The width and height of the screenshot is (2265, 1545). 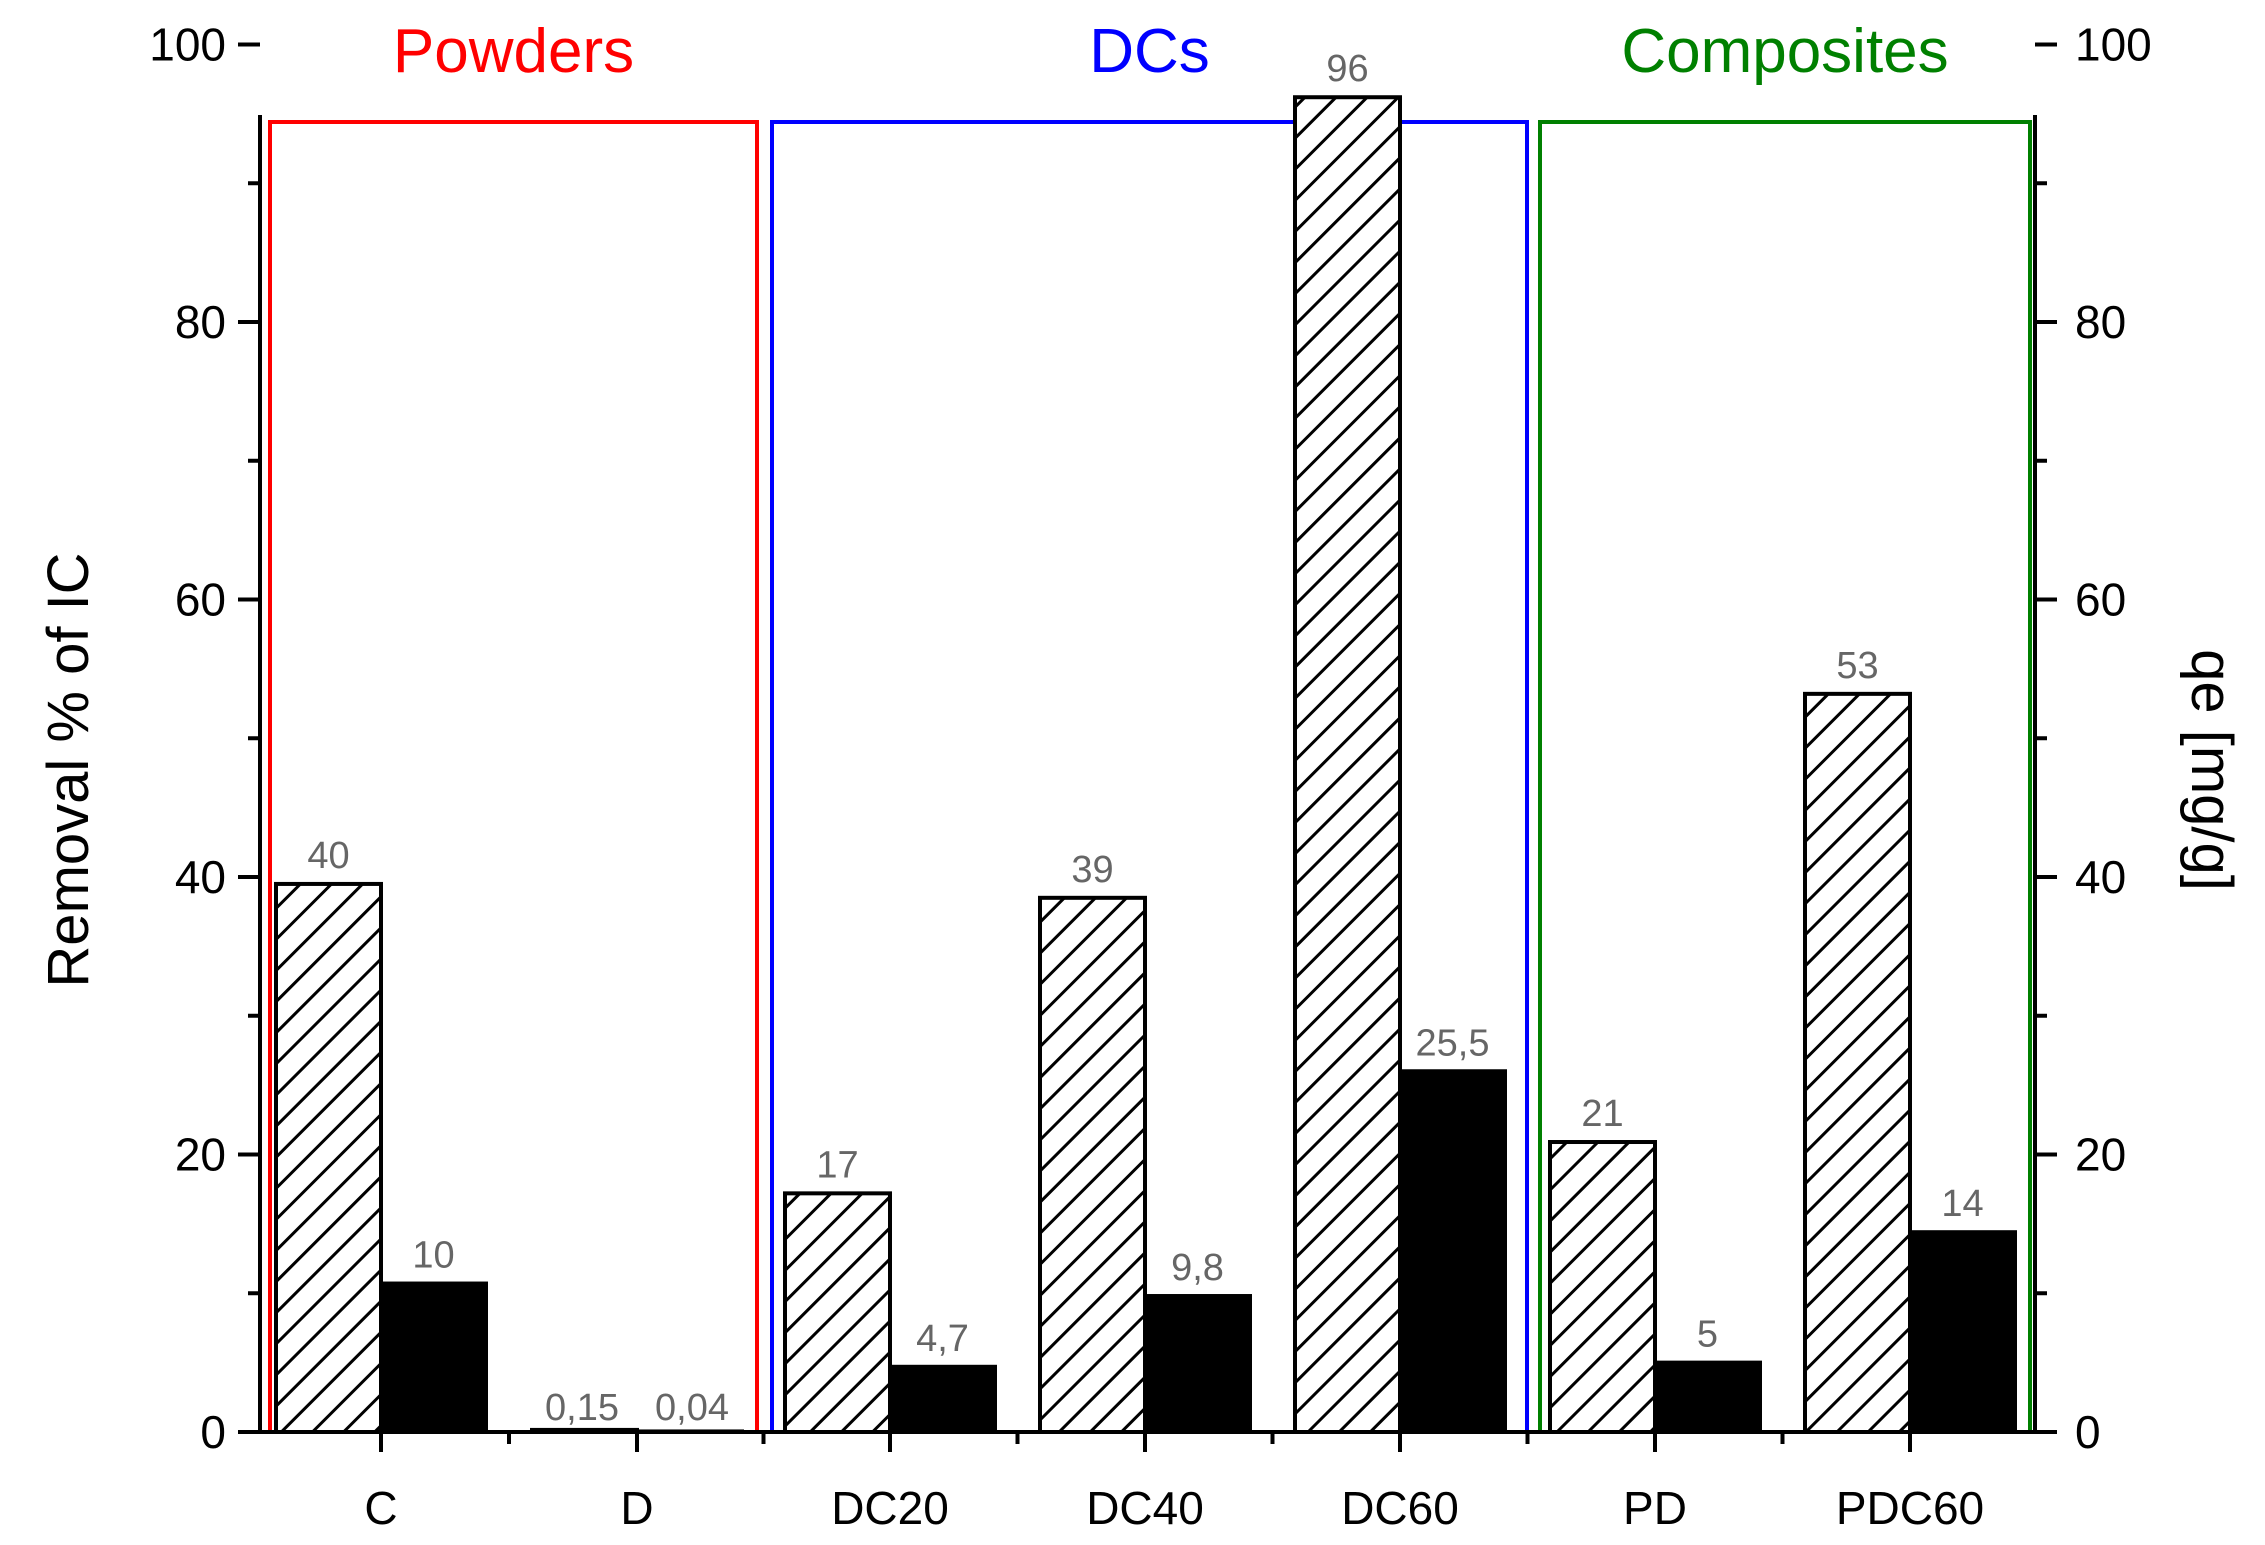 I want to click on bar-removal-dc20, so click(x=837, y=1312).